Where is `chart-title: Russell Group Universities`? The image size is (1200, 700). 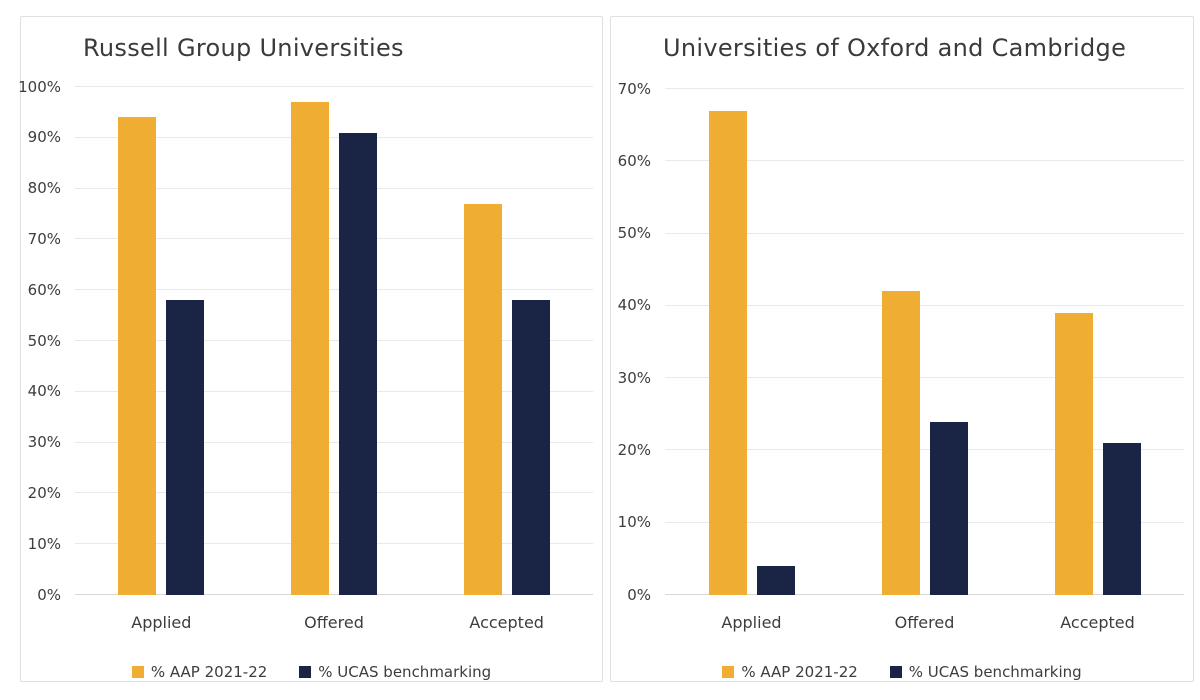
chart-title: Russell Group Universities is located at coordinates (243, 48).